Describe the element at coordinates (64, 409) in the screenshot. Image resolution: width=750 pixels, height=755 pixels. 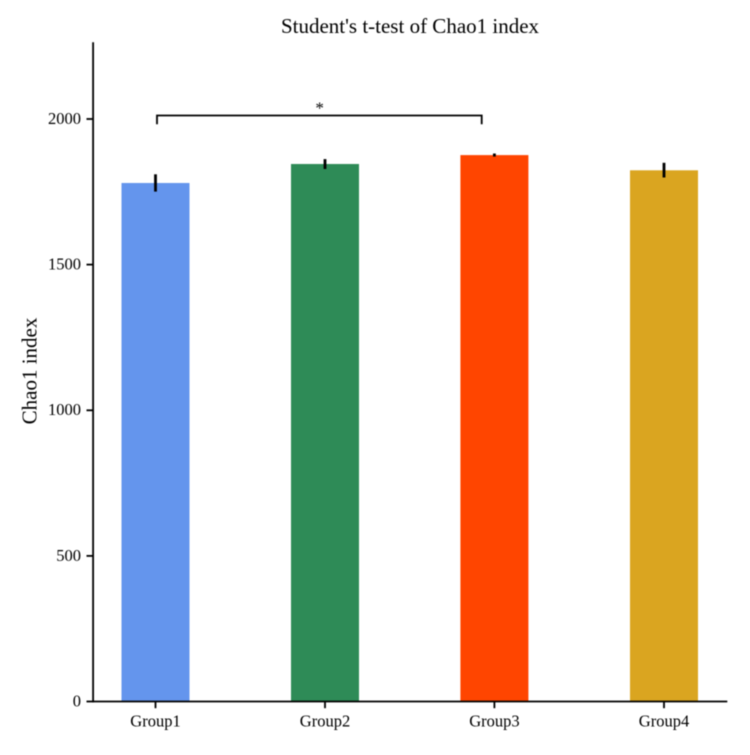
I see `svg-text: 1000` at that location.